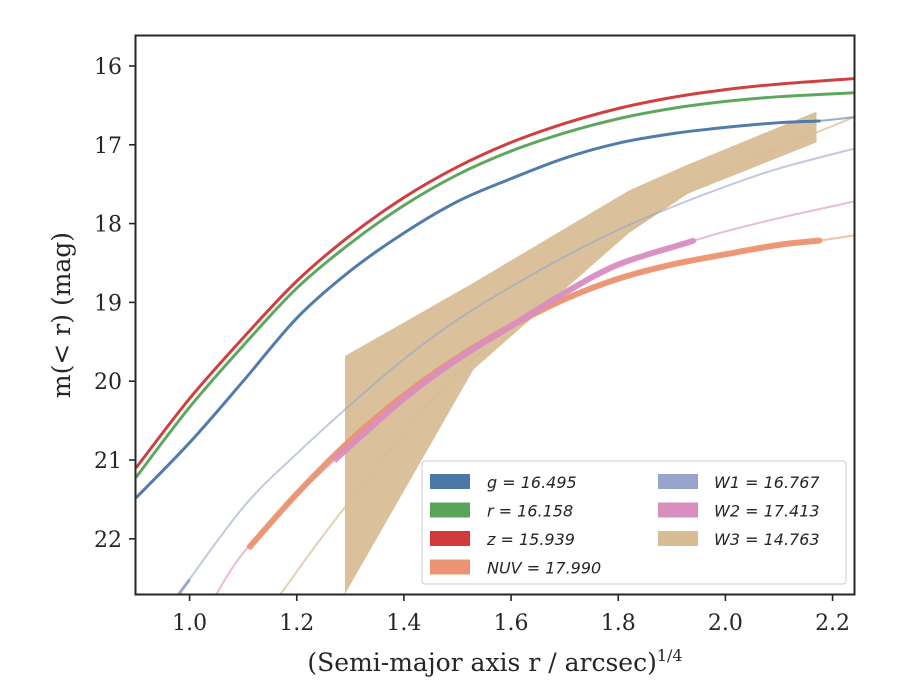 Image resolution: width=900 pixels, height=700 pixels. What do you see at coordinates (511, 623) in the screenshot?
I see `x-tick-label: 1.6` at bounding box center [511, 623].